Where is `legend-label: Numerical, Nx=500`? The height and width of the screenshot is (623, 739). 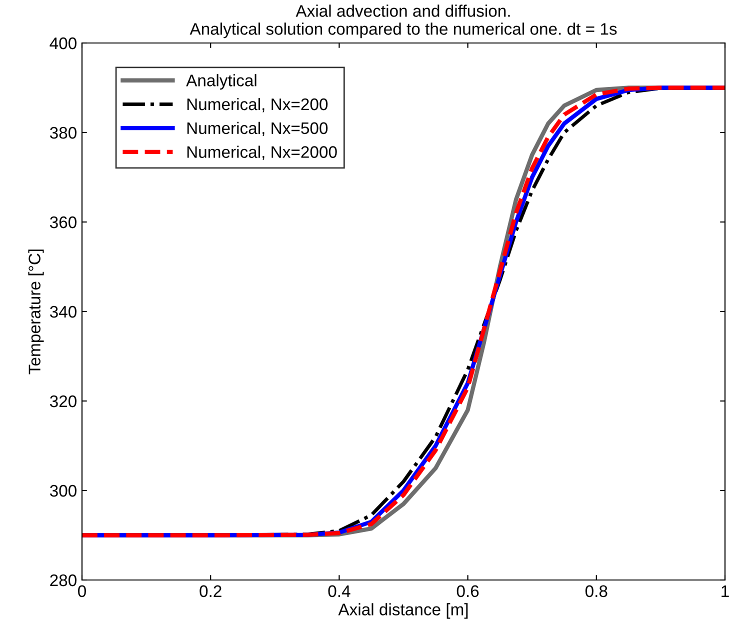
legend-label: Numerical, Nx=500 is located at coordinates (257, 129).